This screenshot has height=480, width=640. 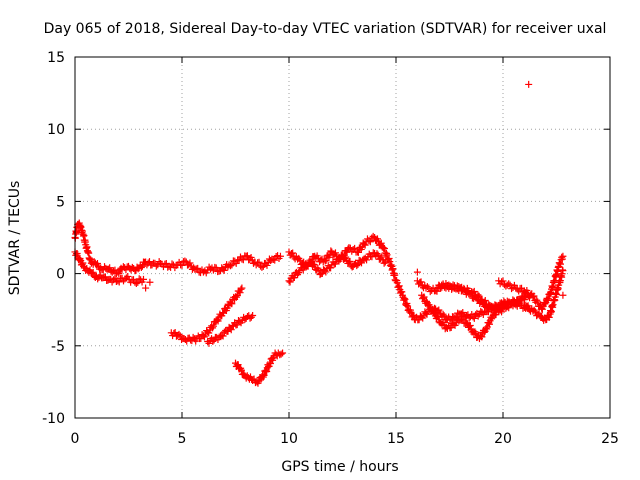 What do you see at coordinates (53, 419) in the screenshot?
I see `y-tick-label: -10` at bounding box center [53, 419].